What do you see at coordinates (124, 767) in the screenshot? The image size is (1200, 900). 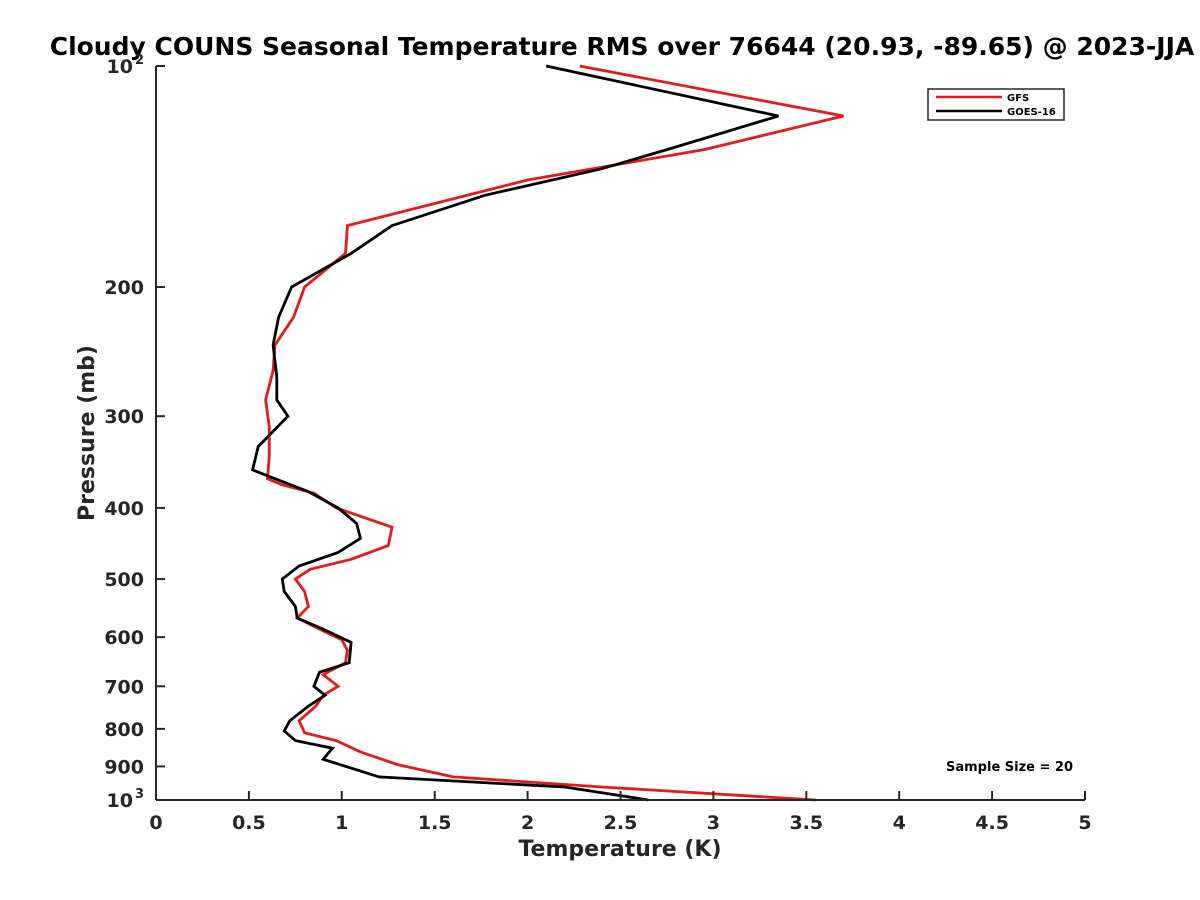 I see `y-tick-label: 900` at bounding box center [124, 767].